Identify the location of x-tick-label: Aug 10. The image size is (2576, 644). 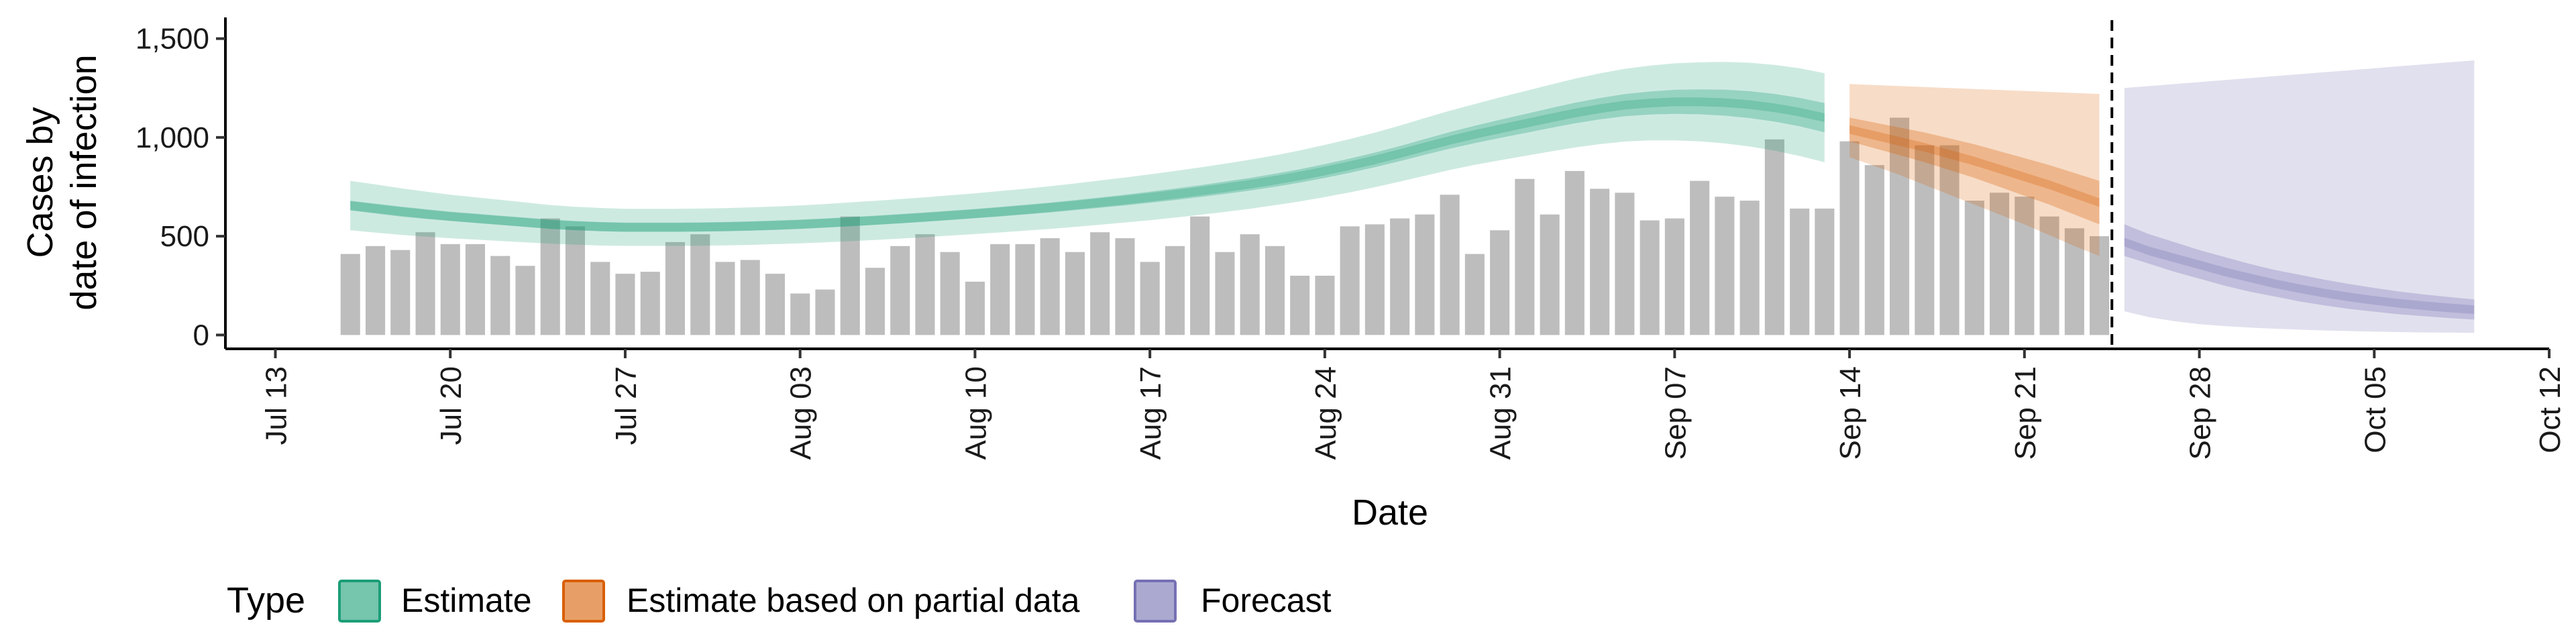
(975, 413).